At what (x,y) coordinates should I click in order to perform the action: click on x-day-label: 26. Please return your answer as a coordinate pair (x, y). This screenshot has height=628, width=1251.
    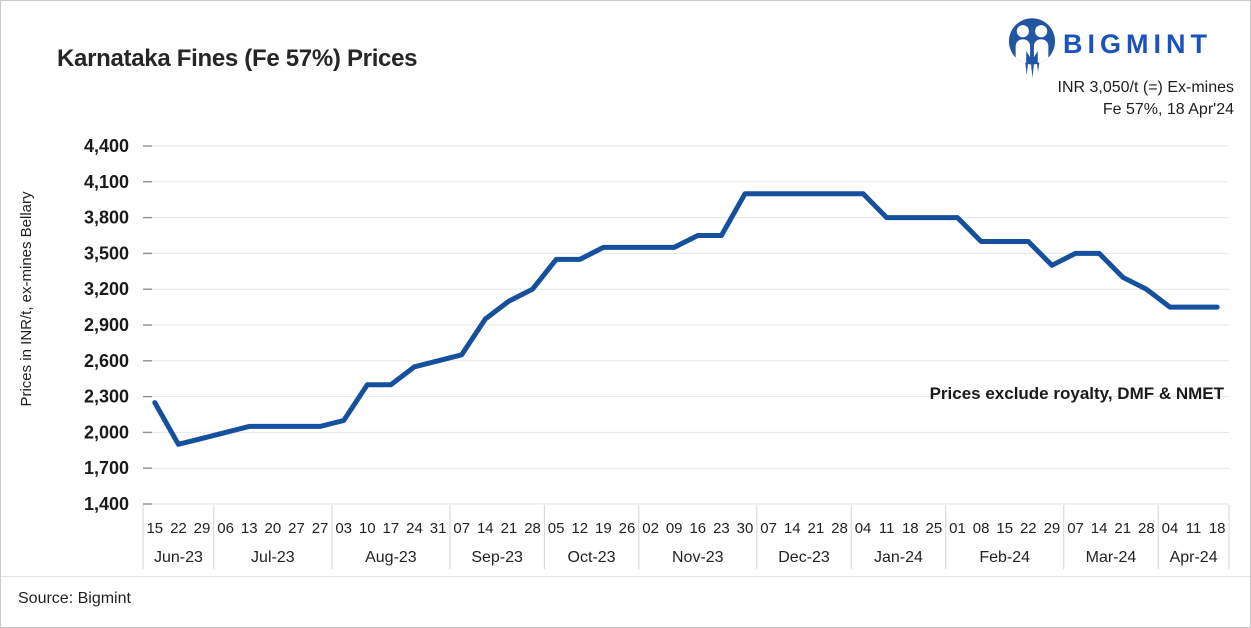
    Looking at the image, I should click on (627, 528).